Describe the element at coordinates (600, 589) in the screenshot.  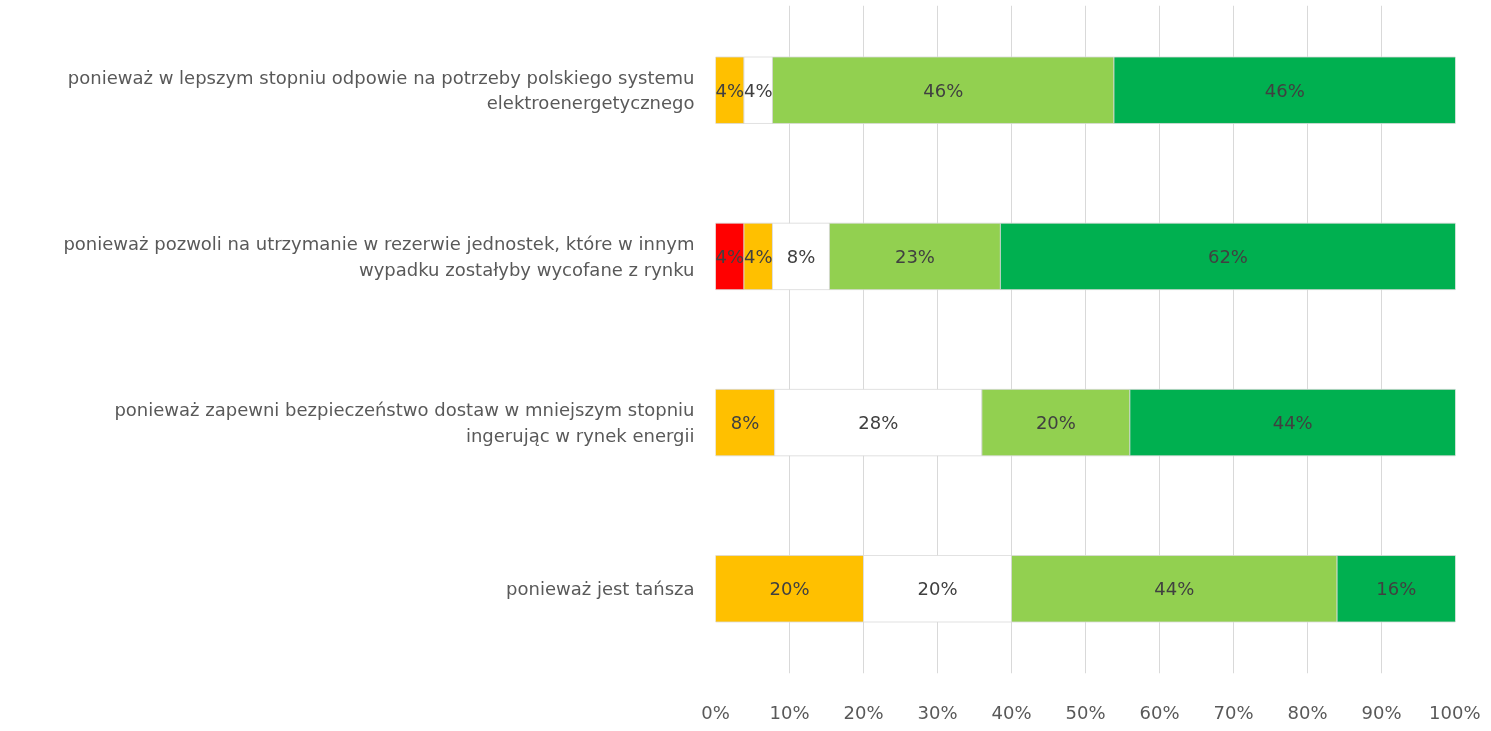
I see `y-tick-label: ponieważ jest tańsza` at that location.